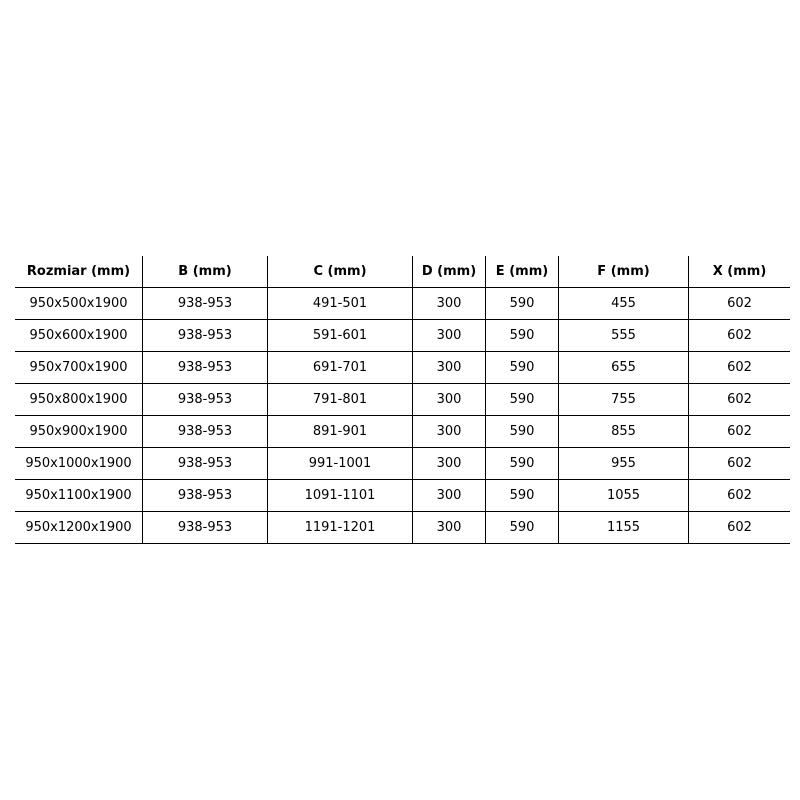  Describe the element at coordinates (340, 335) in the screenshot. I see `table-cell: 591-601` at that location.